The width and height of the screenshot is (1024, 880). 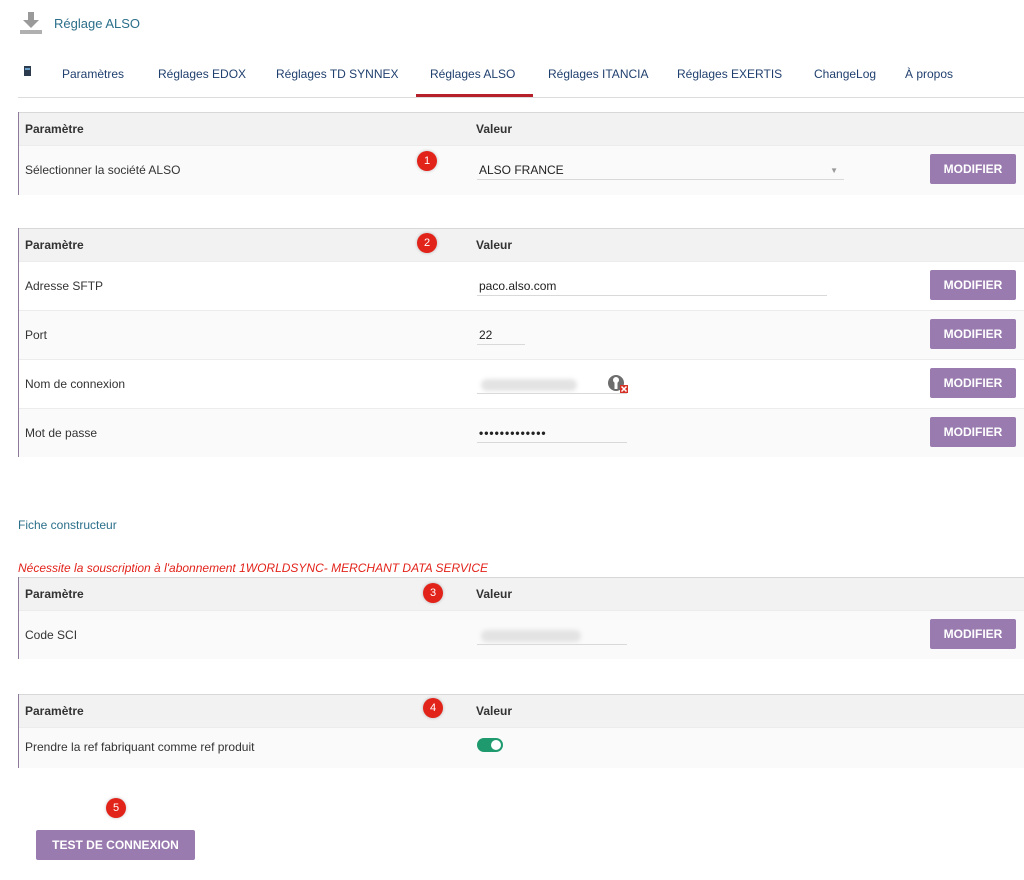 I want to click on test-connection-button: TEST DE CONNEXION, so click(x=115, y=845).